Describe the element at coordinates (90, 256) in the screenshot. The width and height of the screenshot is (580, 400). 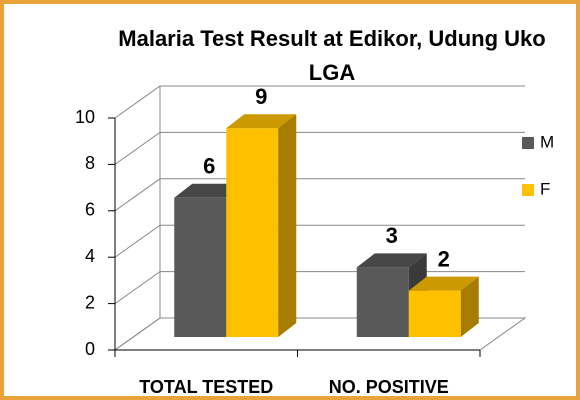
I see `y-tick-label: 4` at that location.